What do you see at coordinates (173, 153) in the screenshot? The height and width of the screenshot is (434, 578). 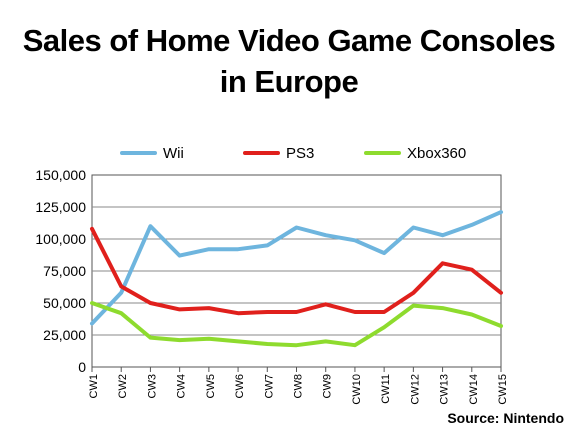 I see `legend-label-wii: Wii` at bounding box center [173, 153].